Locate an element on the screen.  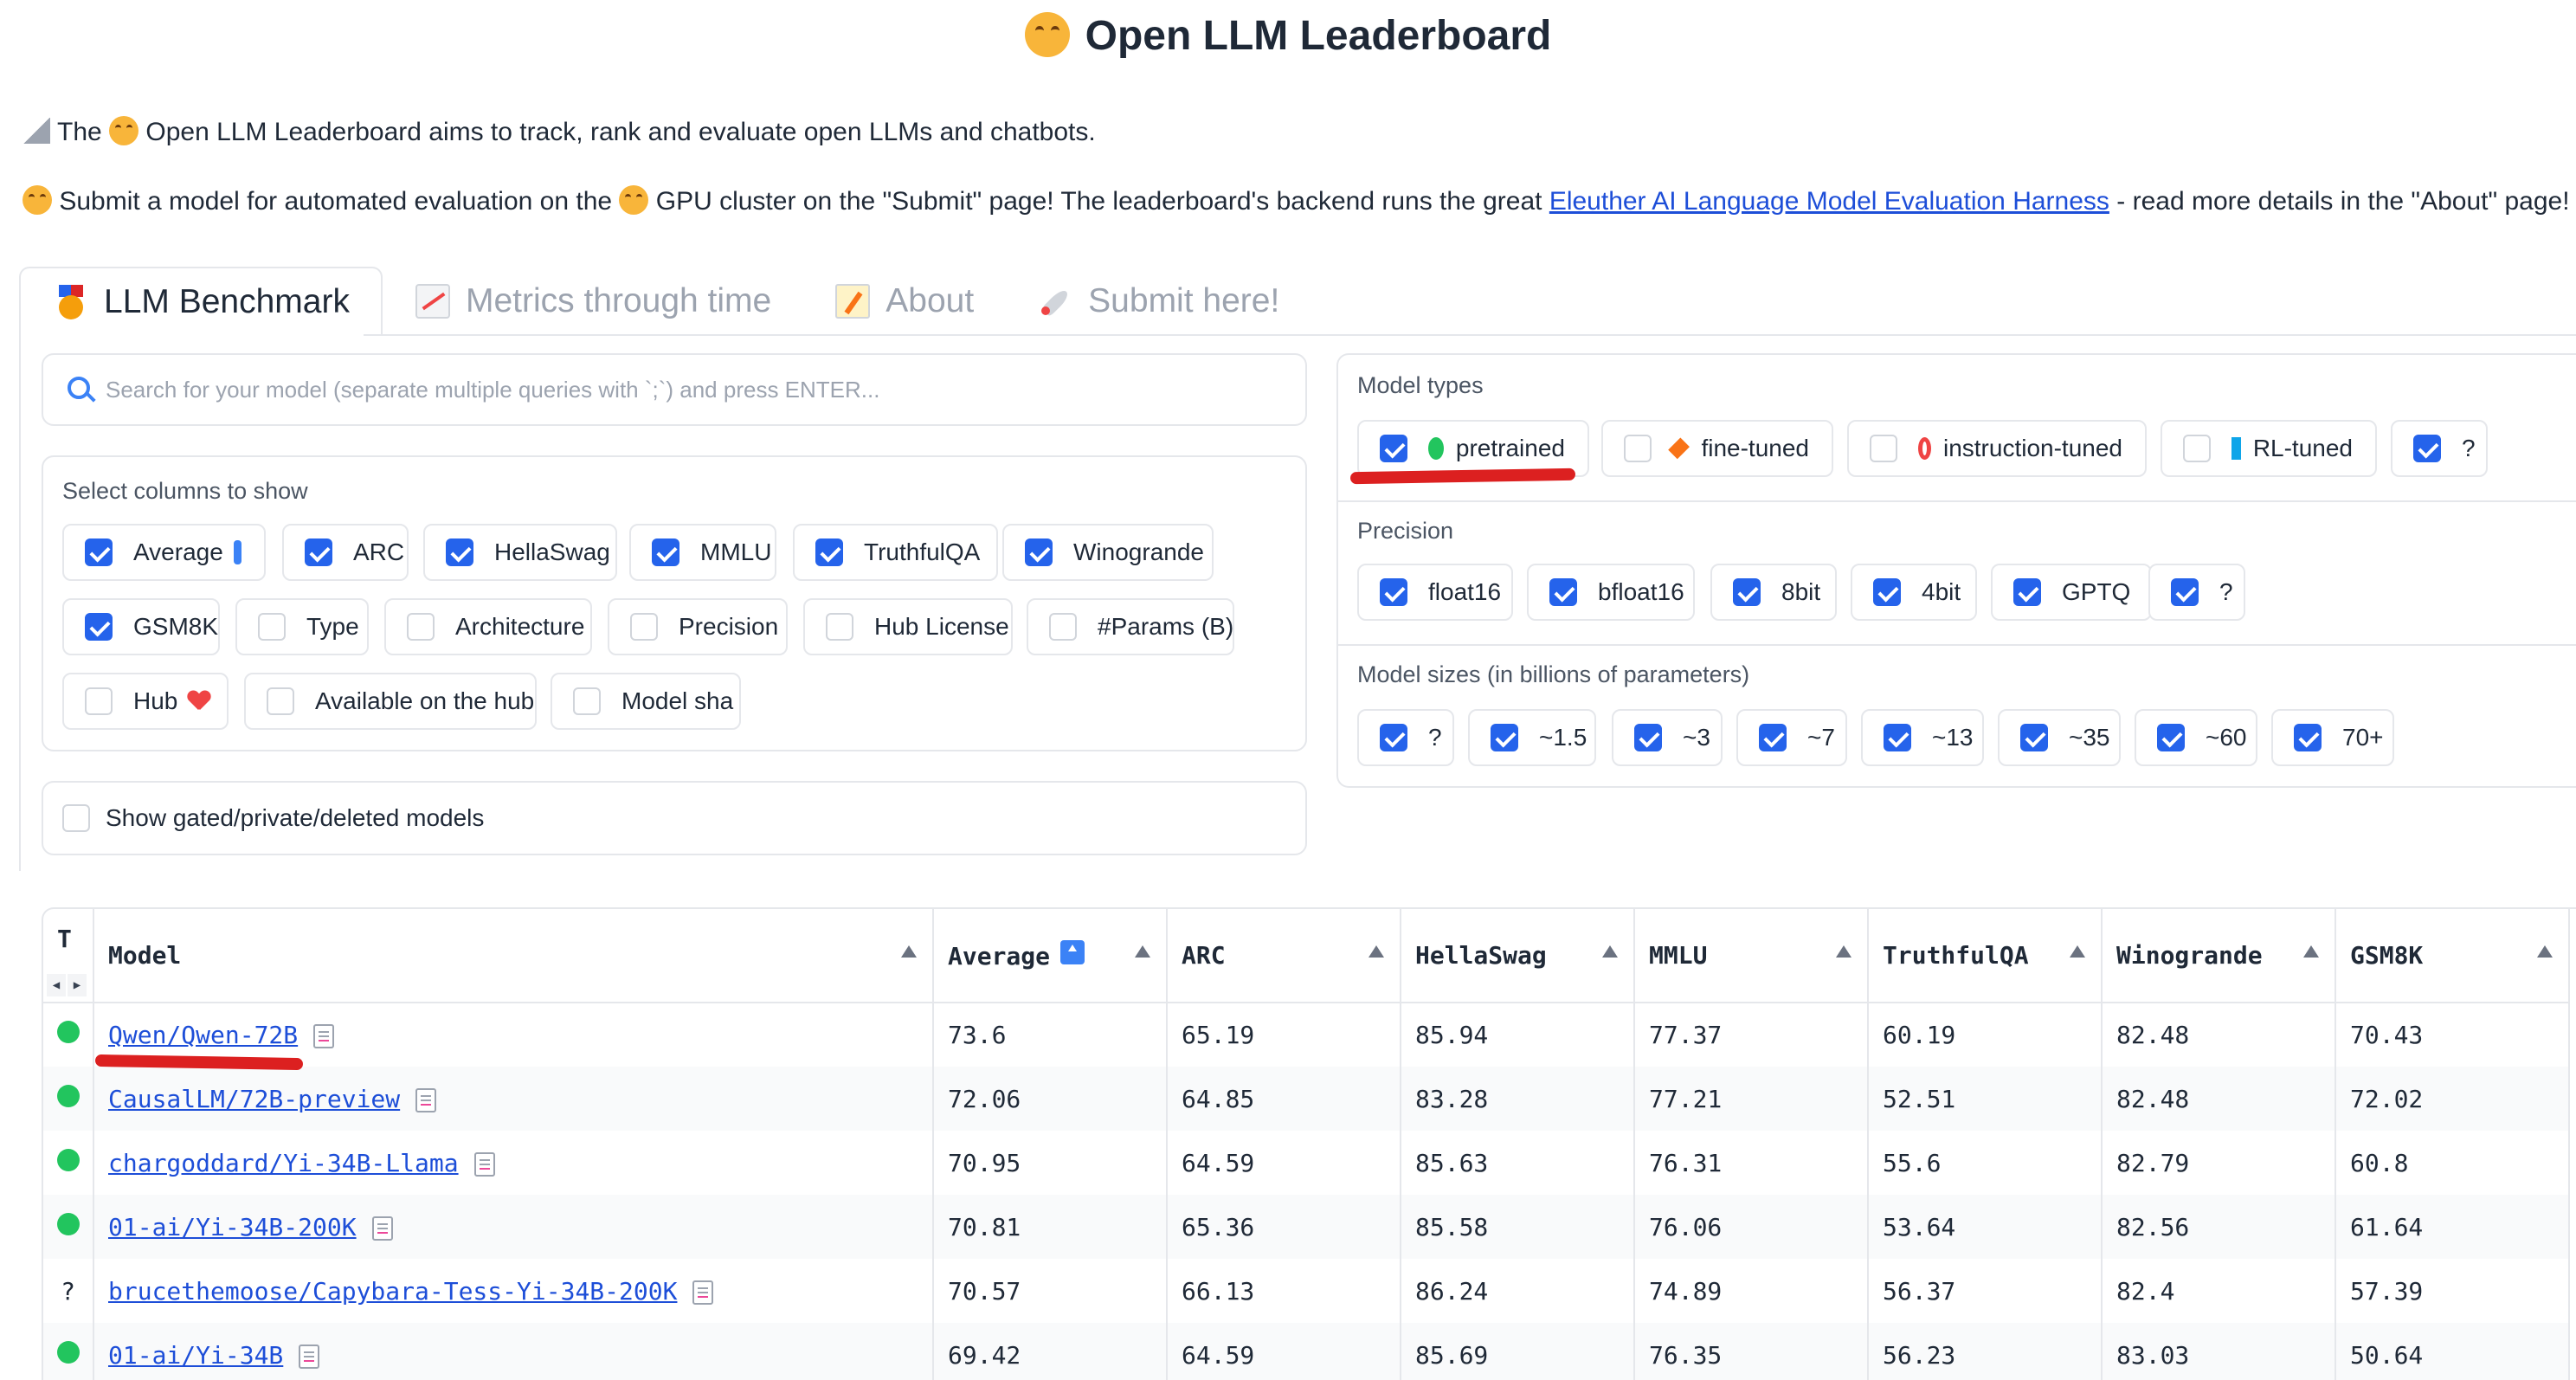
precision-gptq-checkbox: GPTQ is located at coordinates (2071, 592).